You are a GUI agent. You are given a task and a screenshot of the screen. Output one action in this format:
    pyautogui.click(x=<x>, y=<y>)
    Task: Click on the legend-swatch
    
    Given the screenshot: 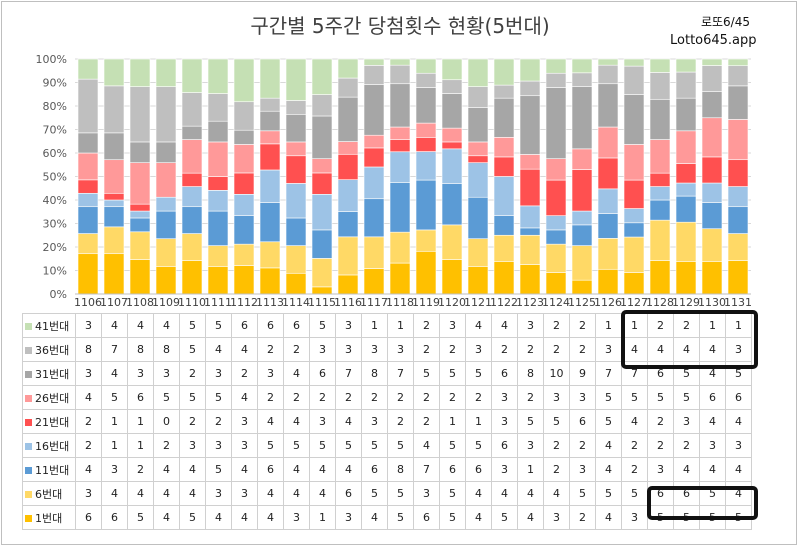 What is the action you would take?
    pyautogui.click(x=28, y=398)
    